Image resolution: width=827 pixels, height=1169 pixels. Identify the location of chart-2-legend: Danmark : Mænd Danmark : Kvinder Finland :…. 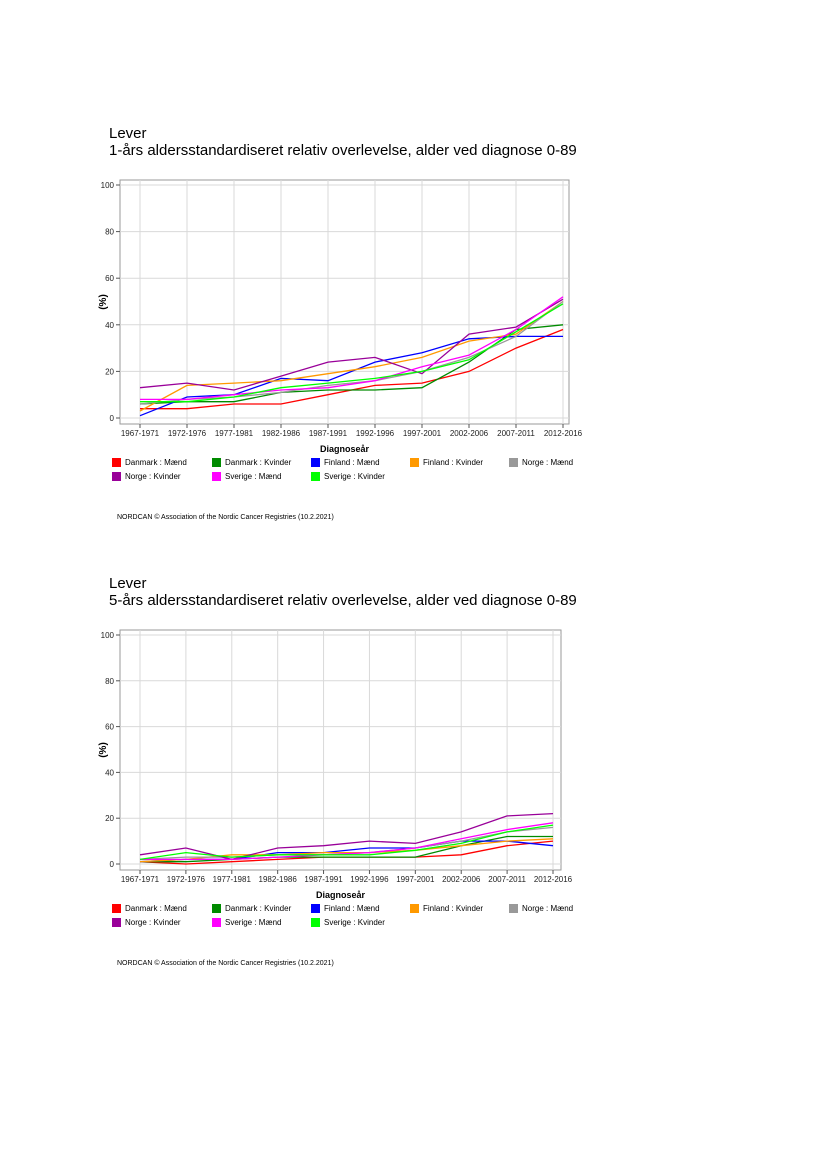
(372, 919).